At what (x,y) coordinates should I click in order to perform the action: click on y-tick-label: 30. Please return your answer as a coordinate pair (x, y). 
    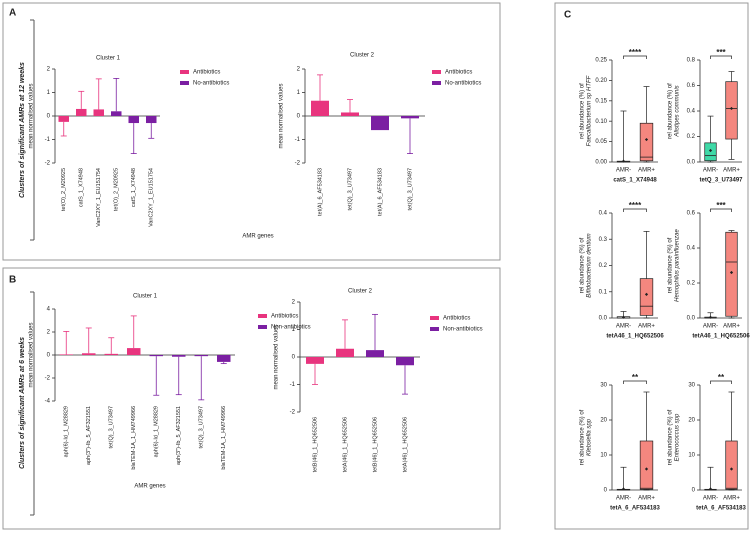
    Looking at the image, I should click on (603, 386).